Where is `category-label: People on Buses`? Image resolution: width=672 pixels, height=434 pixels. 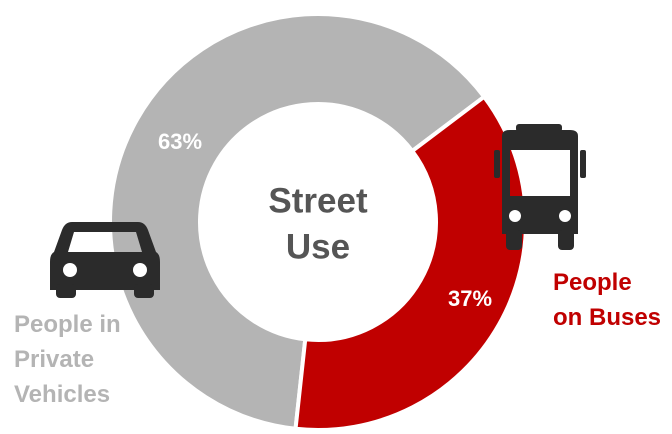
category-label: People on Buses is located at coordinates (607, 300).